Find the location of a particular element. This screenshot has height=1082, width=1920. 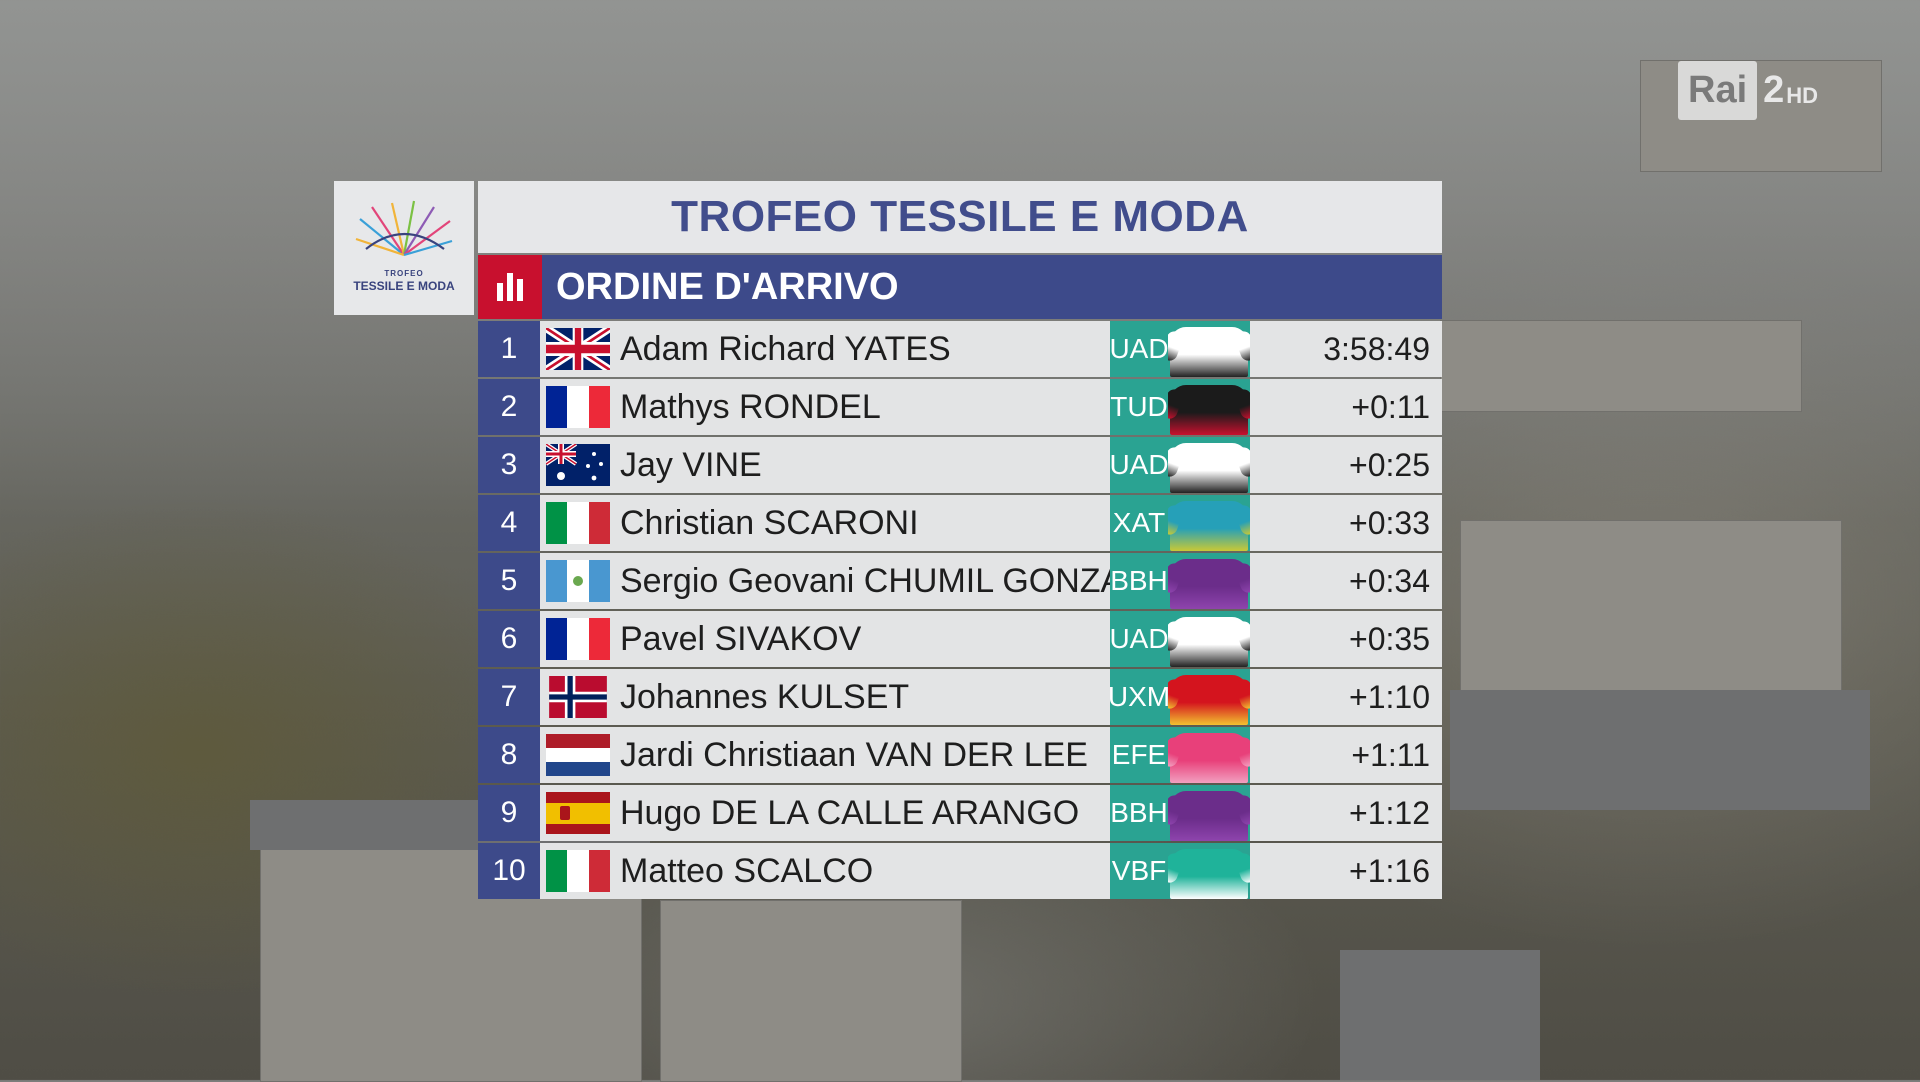

result-row: 4 Christian SCARONI XAT +0:33 is located at coordinates (960, 523).